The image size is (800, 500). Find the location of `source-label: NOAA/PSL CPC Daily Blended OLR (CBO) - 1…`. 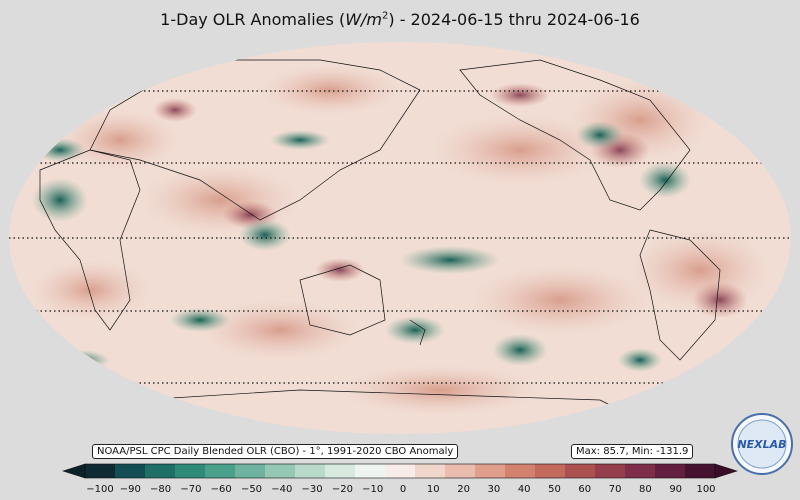

source-label: NOAA/PSL CPC Daily Blended OLR (CBO) - 1… is located at coordinates (275, 451).